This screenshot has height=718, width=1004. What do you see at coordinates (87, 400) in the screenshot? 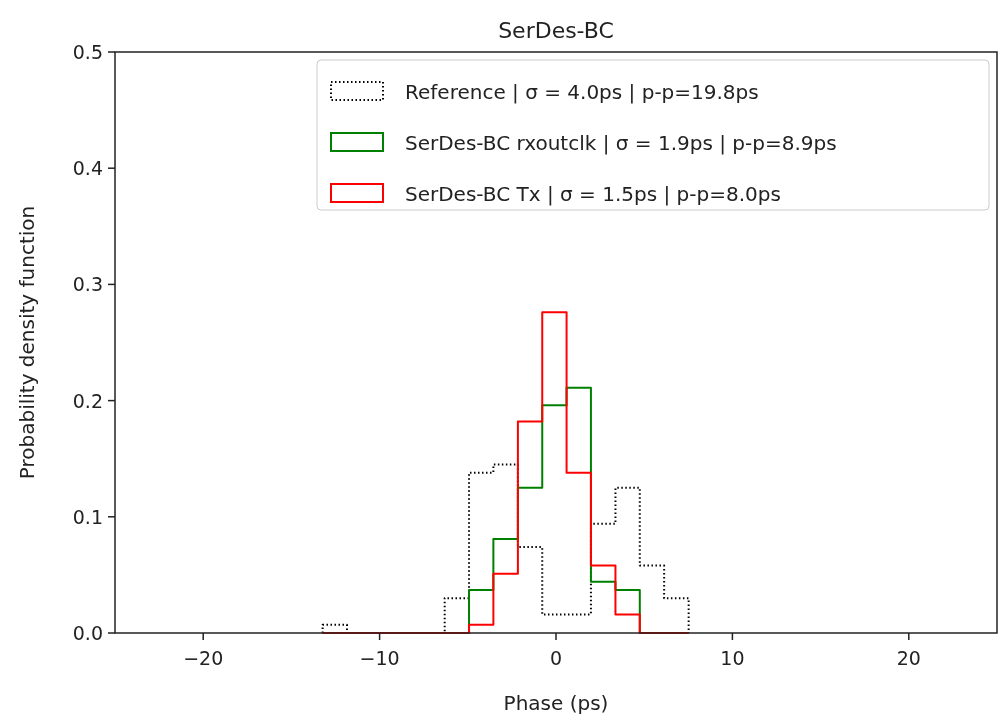
I see `y-tick-label: 0.2` at bounding box center [87, 400].